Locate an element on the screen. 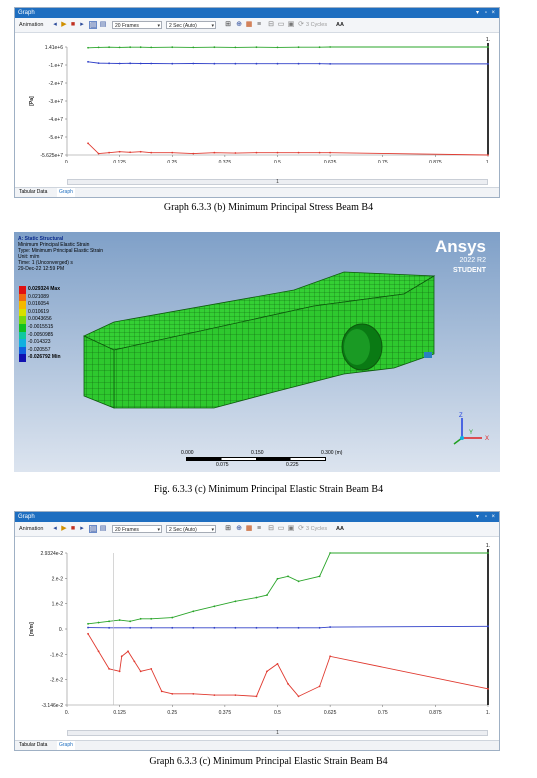 This screenshot has height=778, width=537. series-line-maximum is located at coordinates (288, 47).